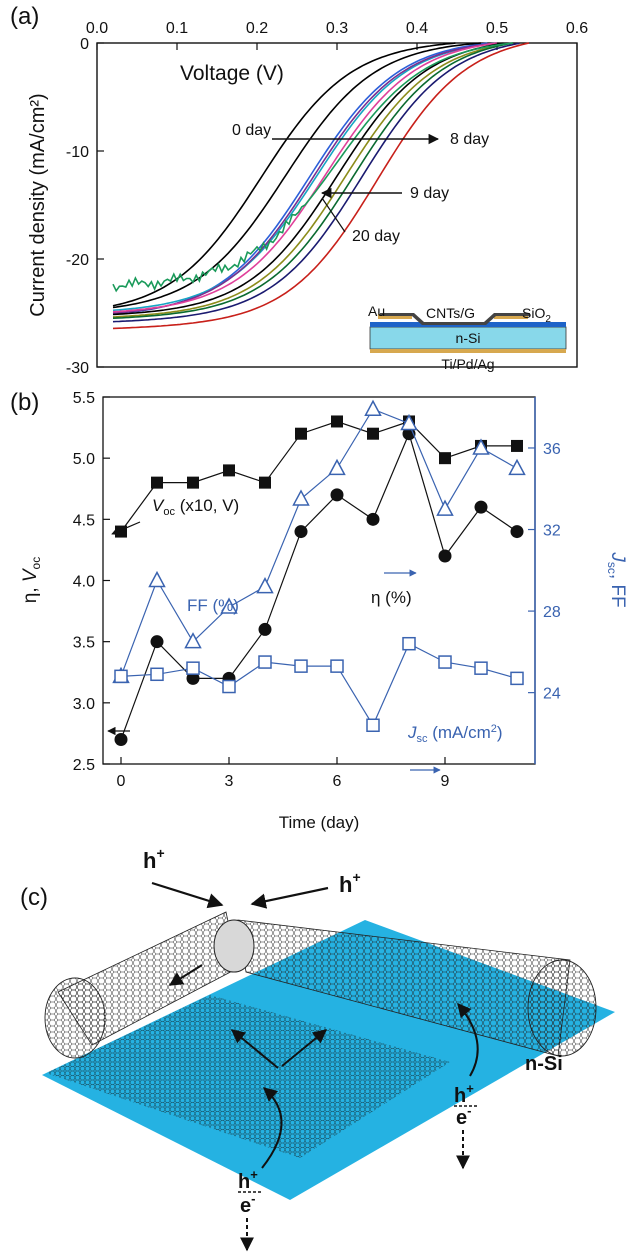  What do you see at coordinates (195, 507) in the screenshot?
I see `legend-voc: Voc (x10, V)` at bounding box center [195, 507].